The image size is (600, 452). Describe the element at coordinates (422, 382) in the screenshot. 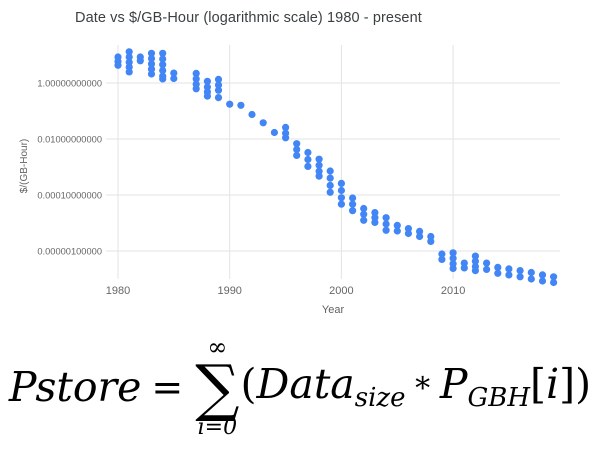

I see `asterisk-operator: ∗` at that location.